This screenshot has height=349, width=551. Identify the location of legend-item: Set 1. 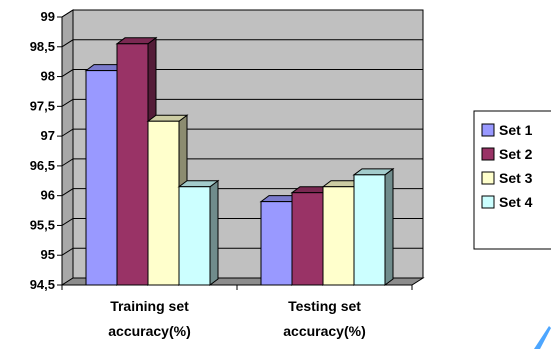
(507, 130).